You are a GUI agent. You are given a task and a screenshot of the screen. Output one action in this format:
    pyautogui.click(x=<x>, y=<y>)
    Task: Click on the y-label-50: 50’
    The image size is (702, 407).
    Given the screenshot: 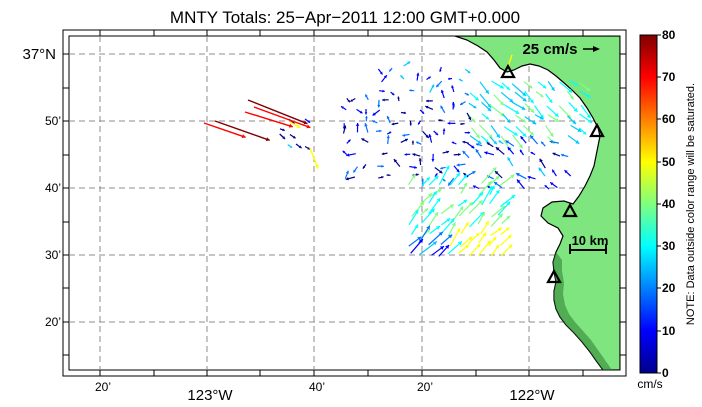 What is the action you would take?
    pyautogui.click(x=53, y=121)
    